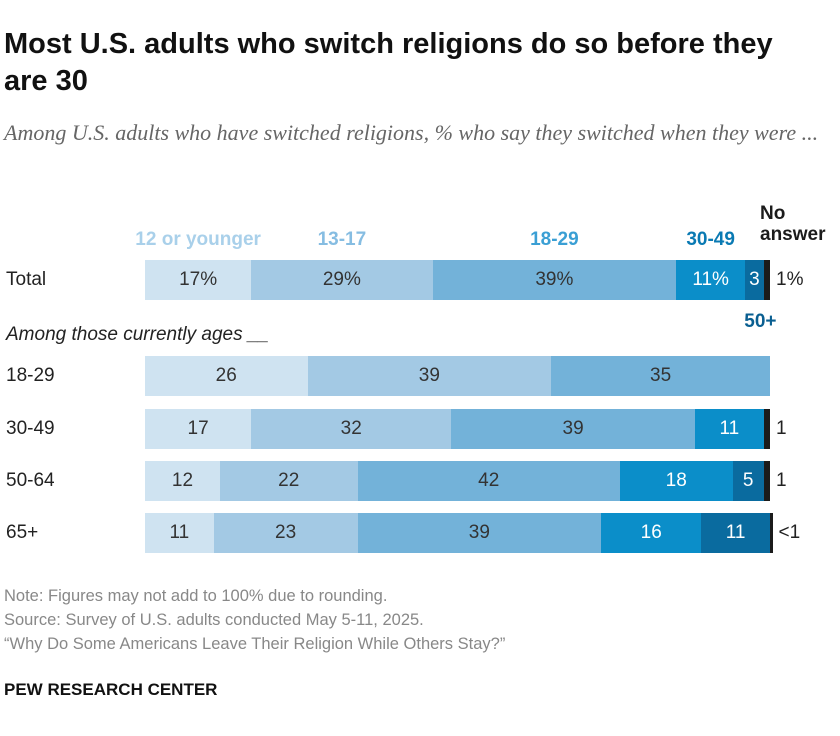 The height and width of the screenshot is (736, 840). Describe the element at coordinates (790, 279) in the screenshot. I see `value-label: 1%` at that location.